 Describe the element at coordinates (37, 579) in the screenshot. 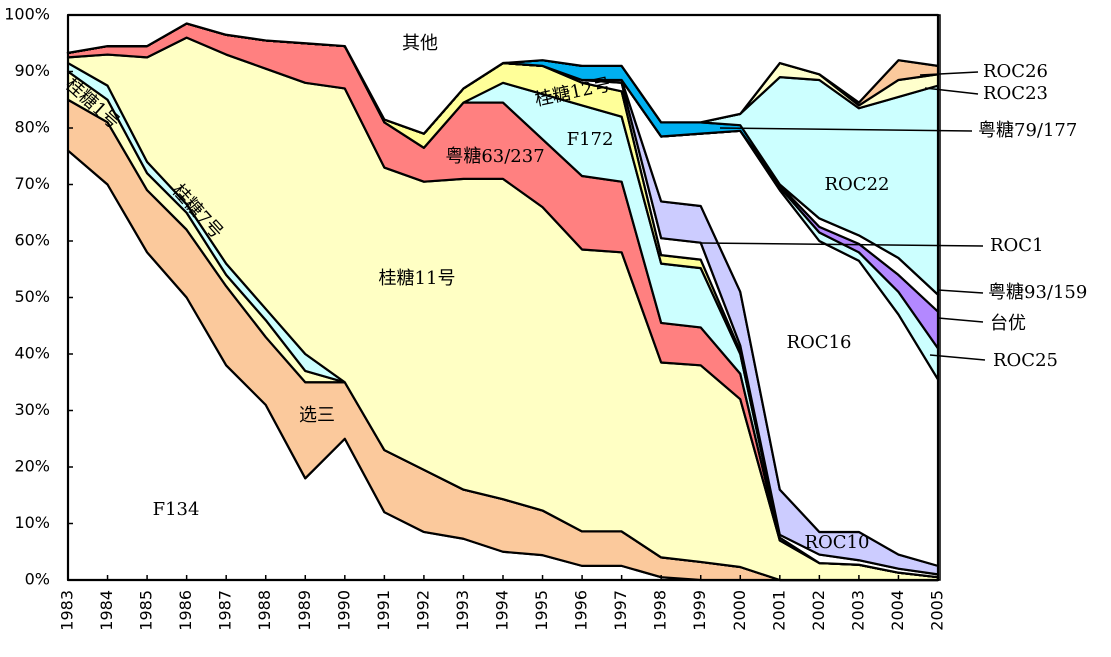

I see `y-tick-label: 0%` at that location.